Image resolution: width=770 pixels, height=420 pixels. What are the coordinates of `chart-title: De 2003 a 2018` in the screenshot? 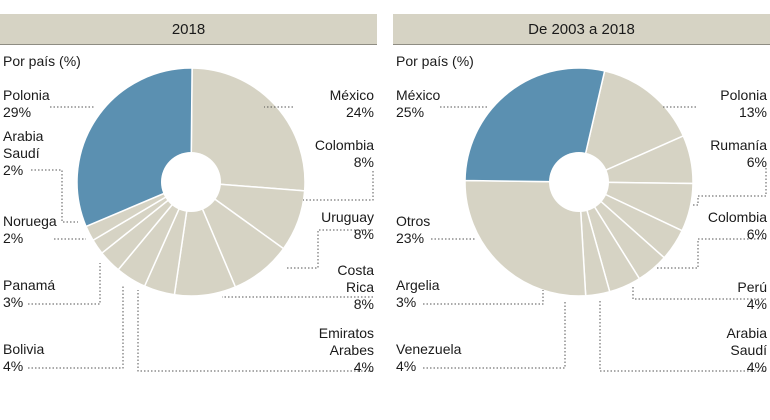 It's located at (581, 29).